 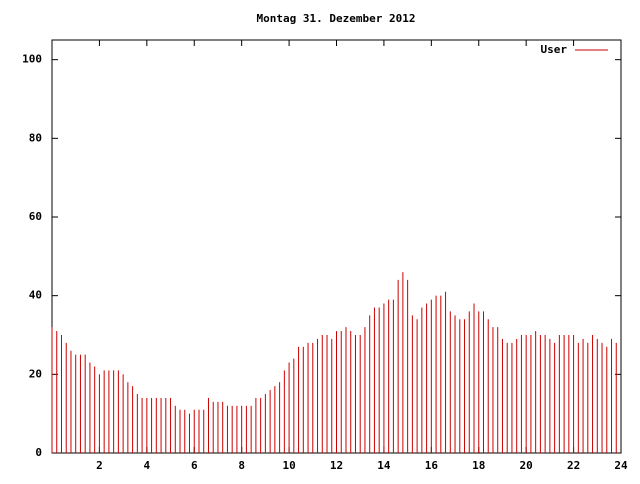 I want to click on x-tick-label: 8, so click(x=241, y=465).